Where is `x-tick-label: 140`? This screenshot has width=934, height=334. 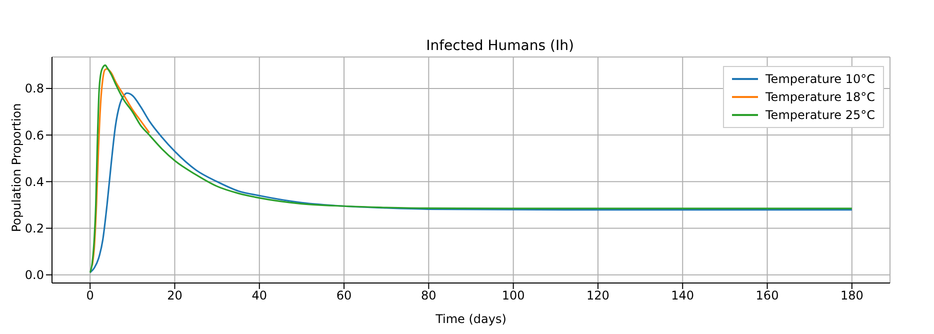
x-tick-label: 140 is located at coordinates (682, 295).